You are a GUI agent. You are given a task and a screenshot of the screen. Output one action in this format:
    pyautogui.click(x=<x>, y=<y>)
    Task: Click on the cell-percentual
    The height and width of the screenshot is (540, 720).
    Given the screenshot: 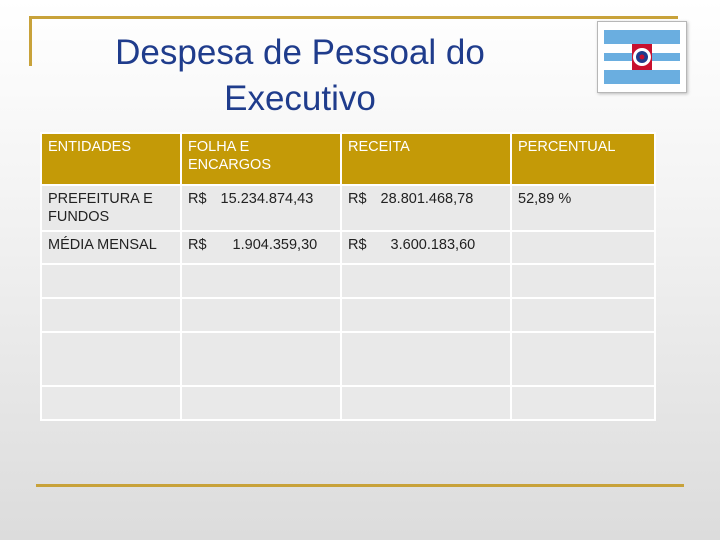 What is the action you would take?
    pyautogui.click(x=583, y=247)
    